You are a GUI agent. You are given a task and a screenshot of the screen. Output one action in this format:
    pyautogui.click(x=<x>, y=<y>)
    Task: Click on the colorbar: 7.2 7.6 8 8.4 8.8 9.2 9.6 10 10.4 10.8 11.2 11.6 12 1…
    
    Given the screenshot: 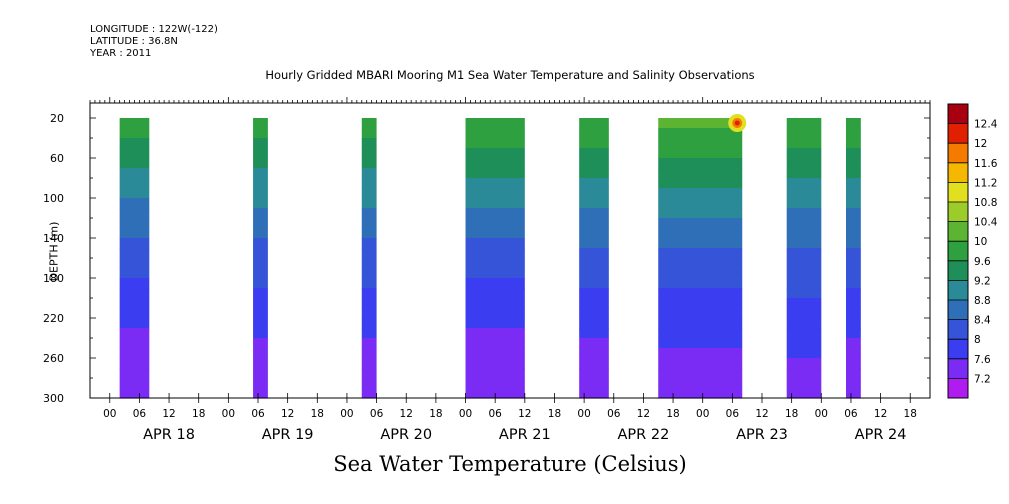 What is the action you would take?
    pyautogui.click(x=972, y=251)
    